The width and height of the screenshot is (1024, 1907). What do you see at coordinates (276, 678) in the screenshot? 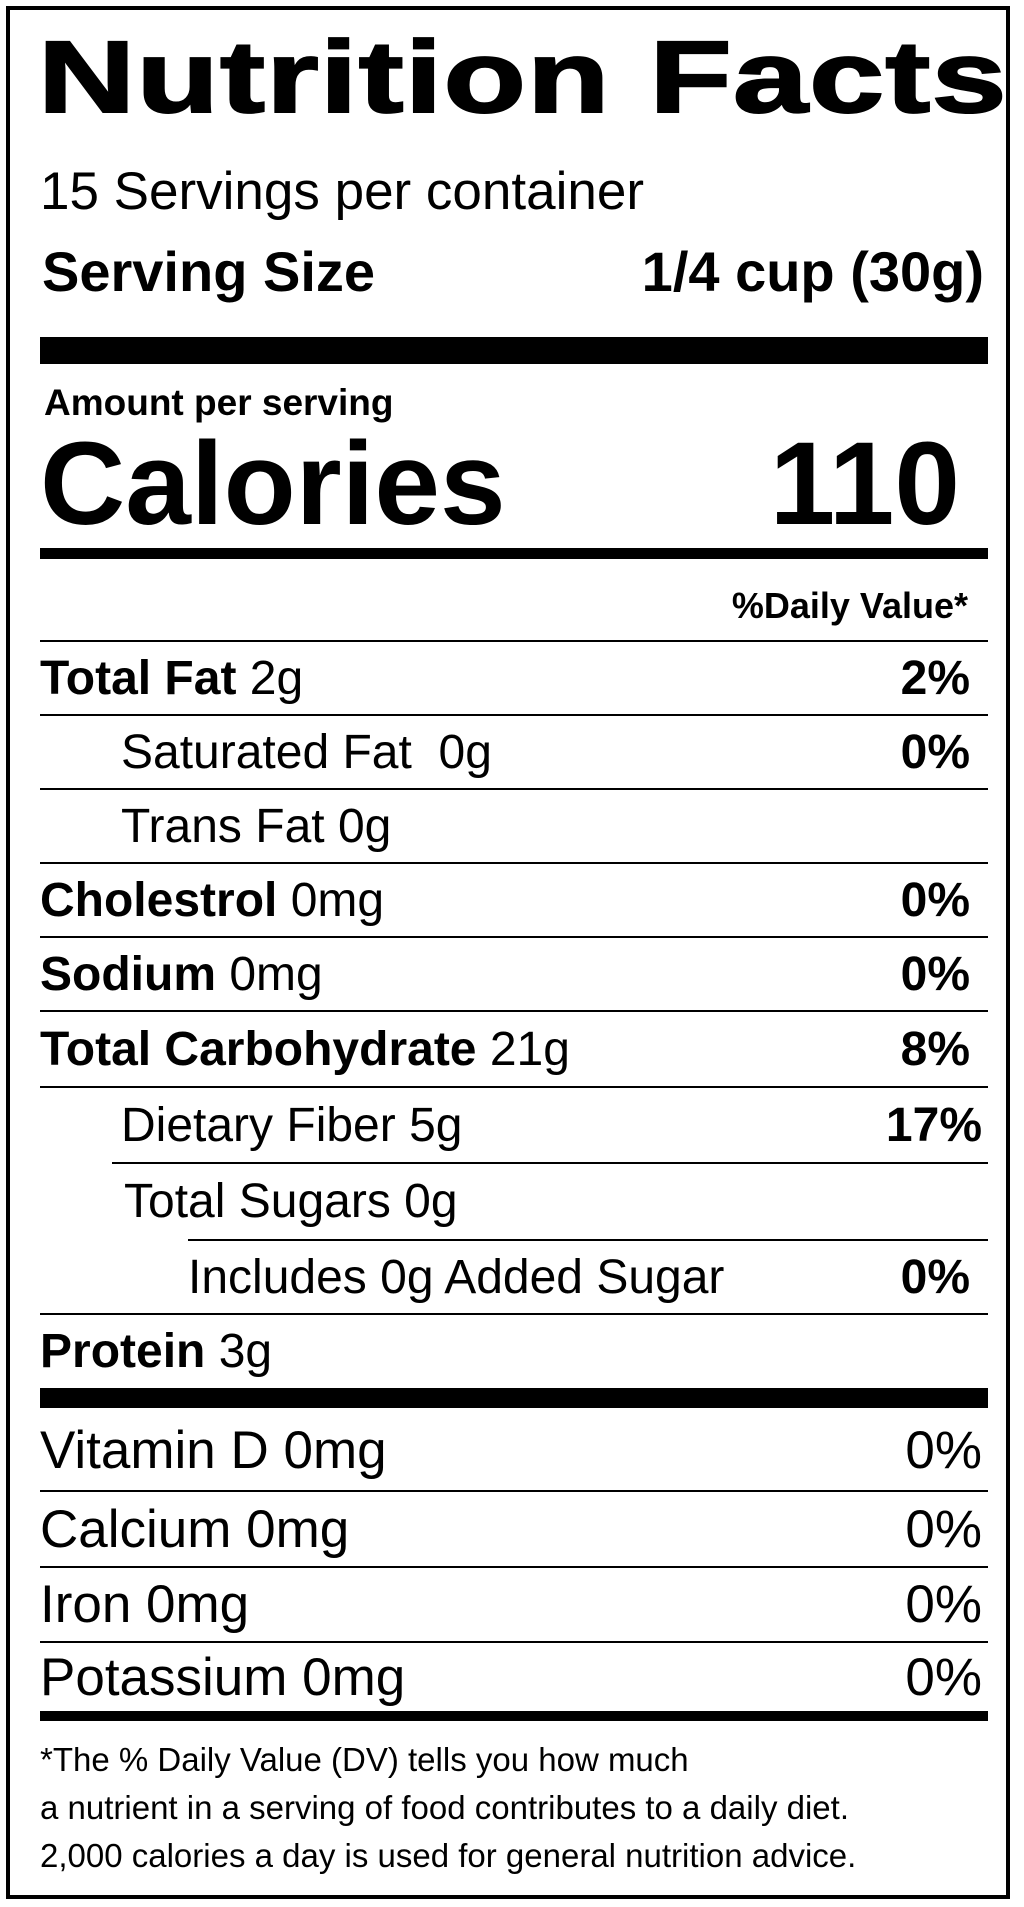
I see `nutrient-amount: 2g` at bounding box center [276, 678].